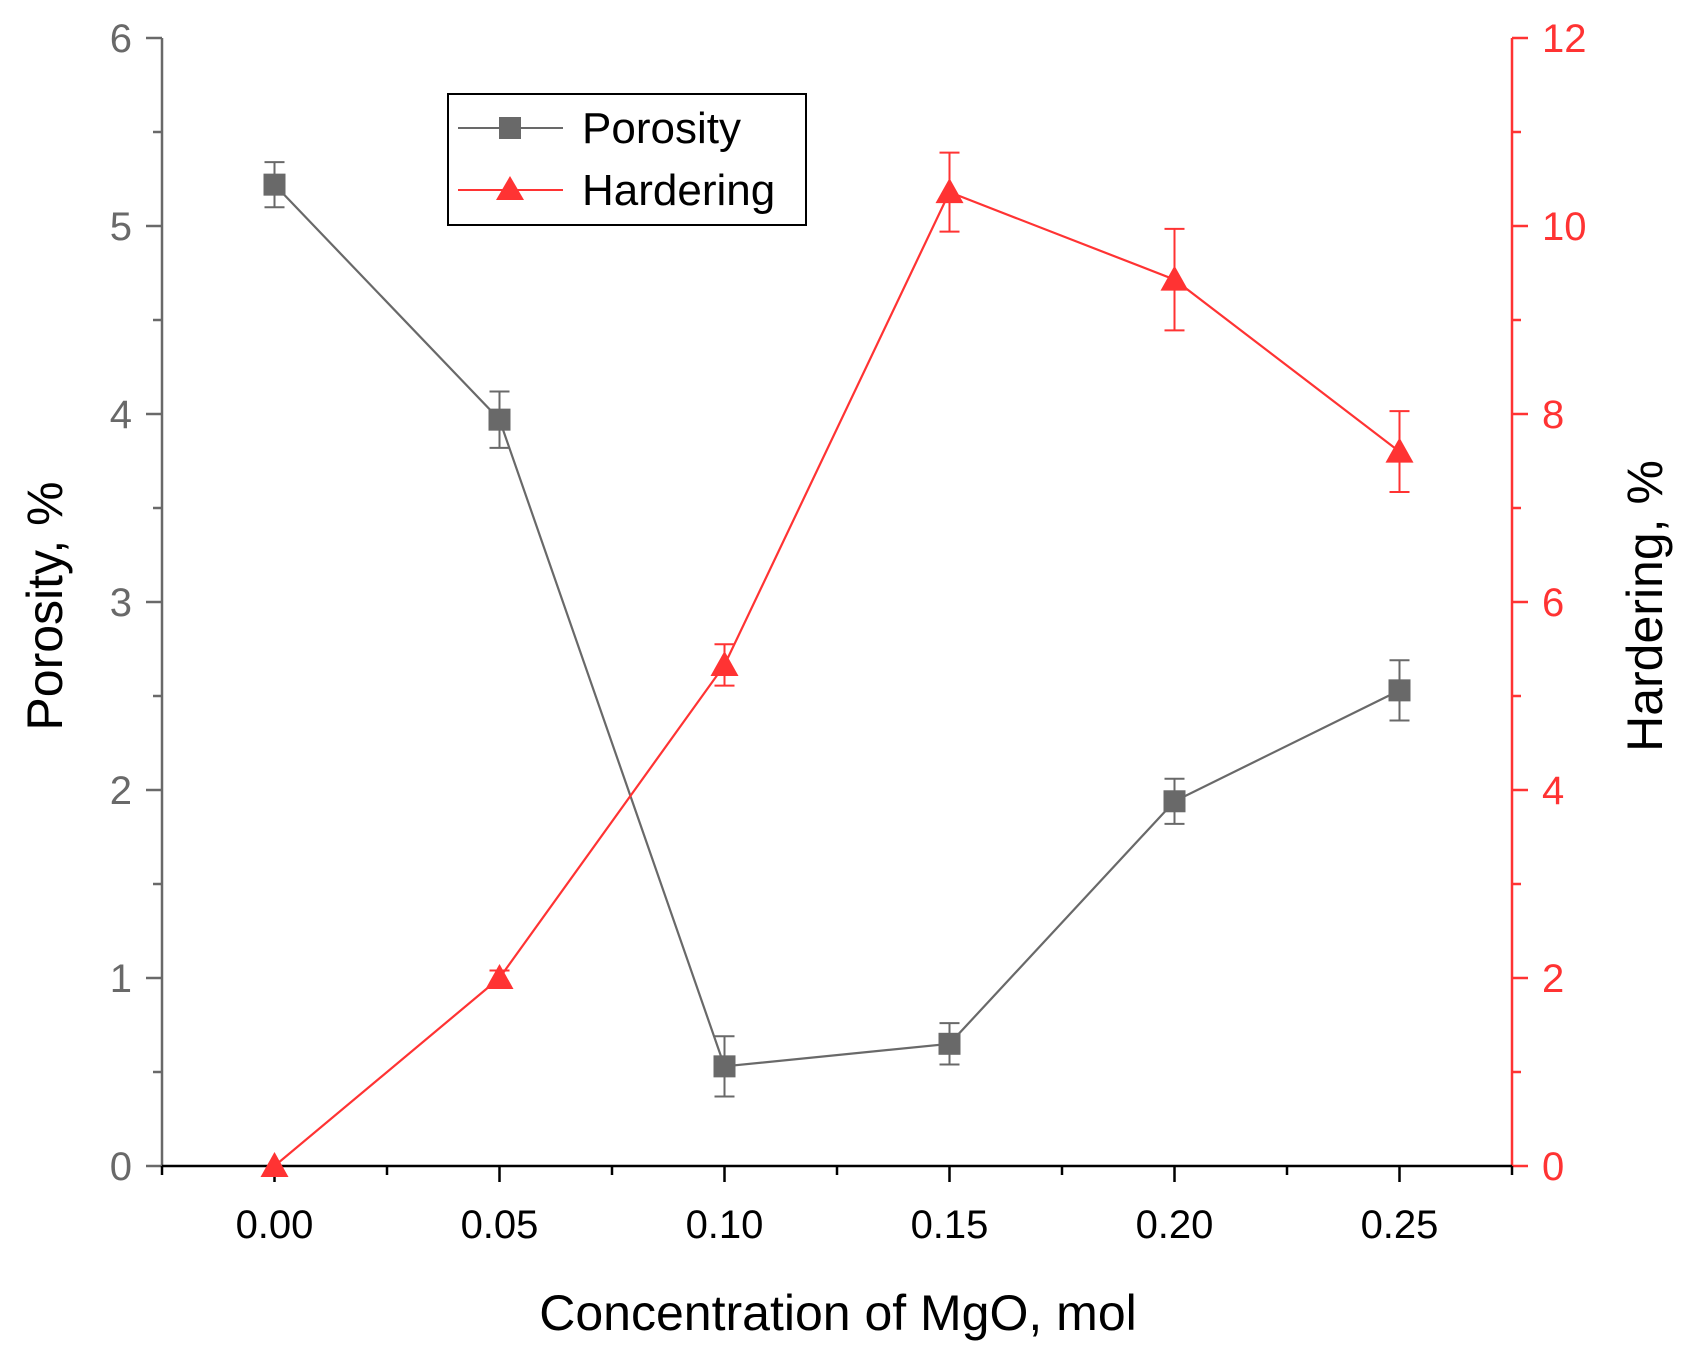 This screenshot has width=1691, height=1361. Describe the element at coordinates (1553, 1167) in the screenshot. I see `right-tick-label: 0` at that location.